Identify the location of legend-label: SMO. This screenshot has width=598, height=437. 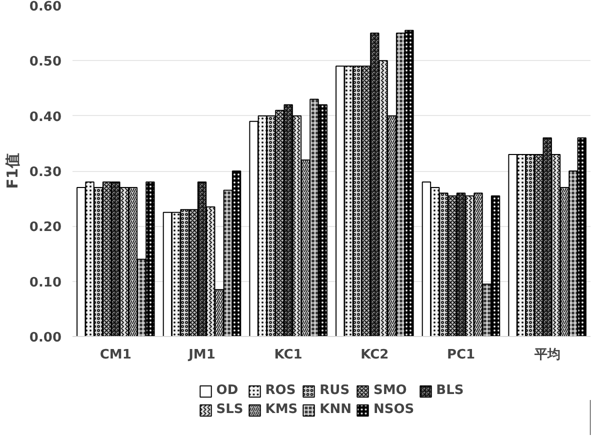
(390, 390).